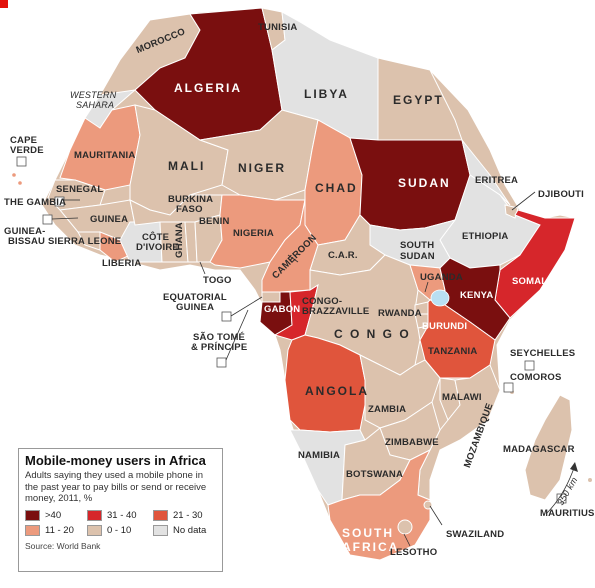  Describe the element at coordinates (424, 183) in the screenshot. I see `label-sudan: SUDAN` at that location.